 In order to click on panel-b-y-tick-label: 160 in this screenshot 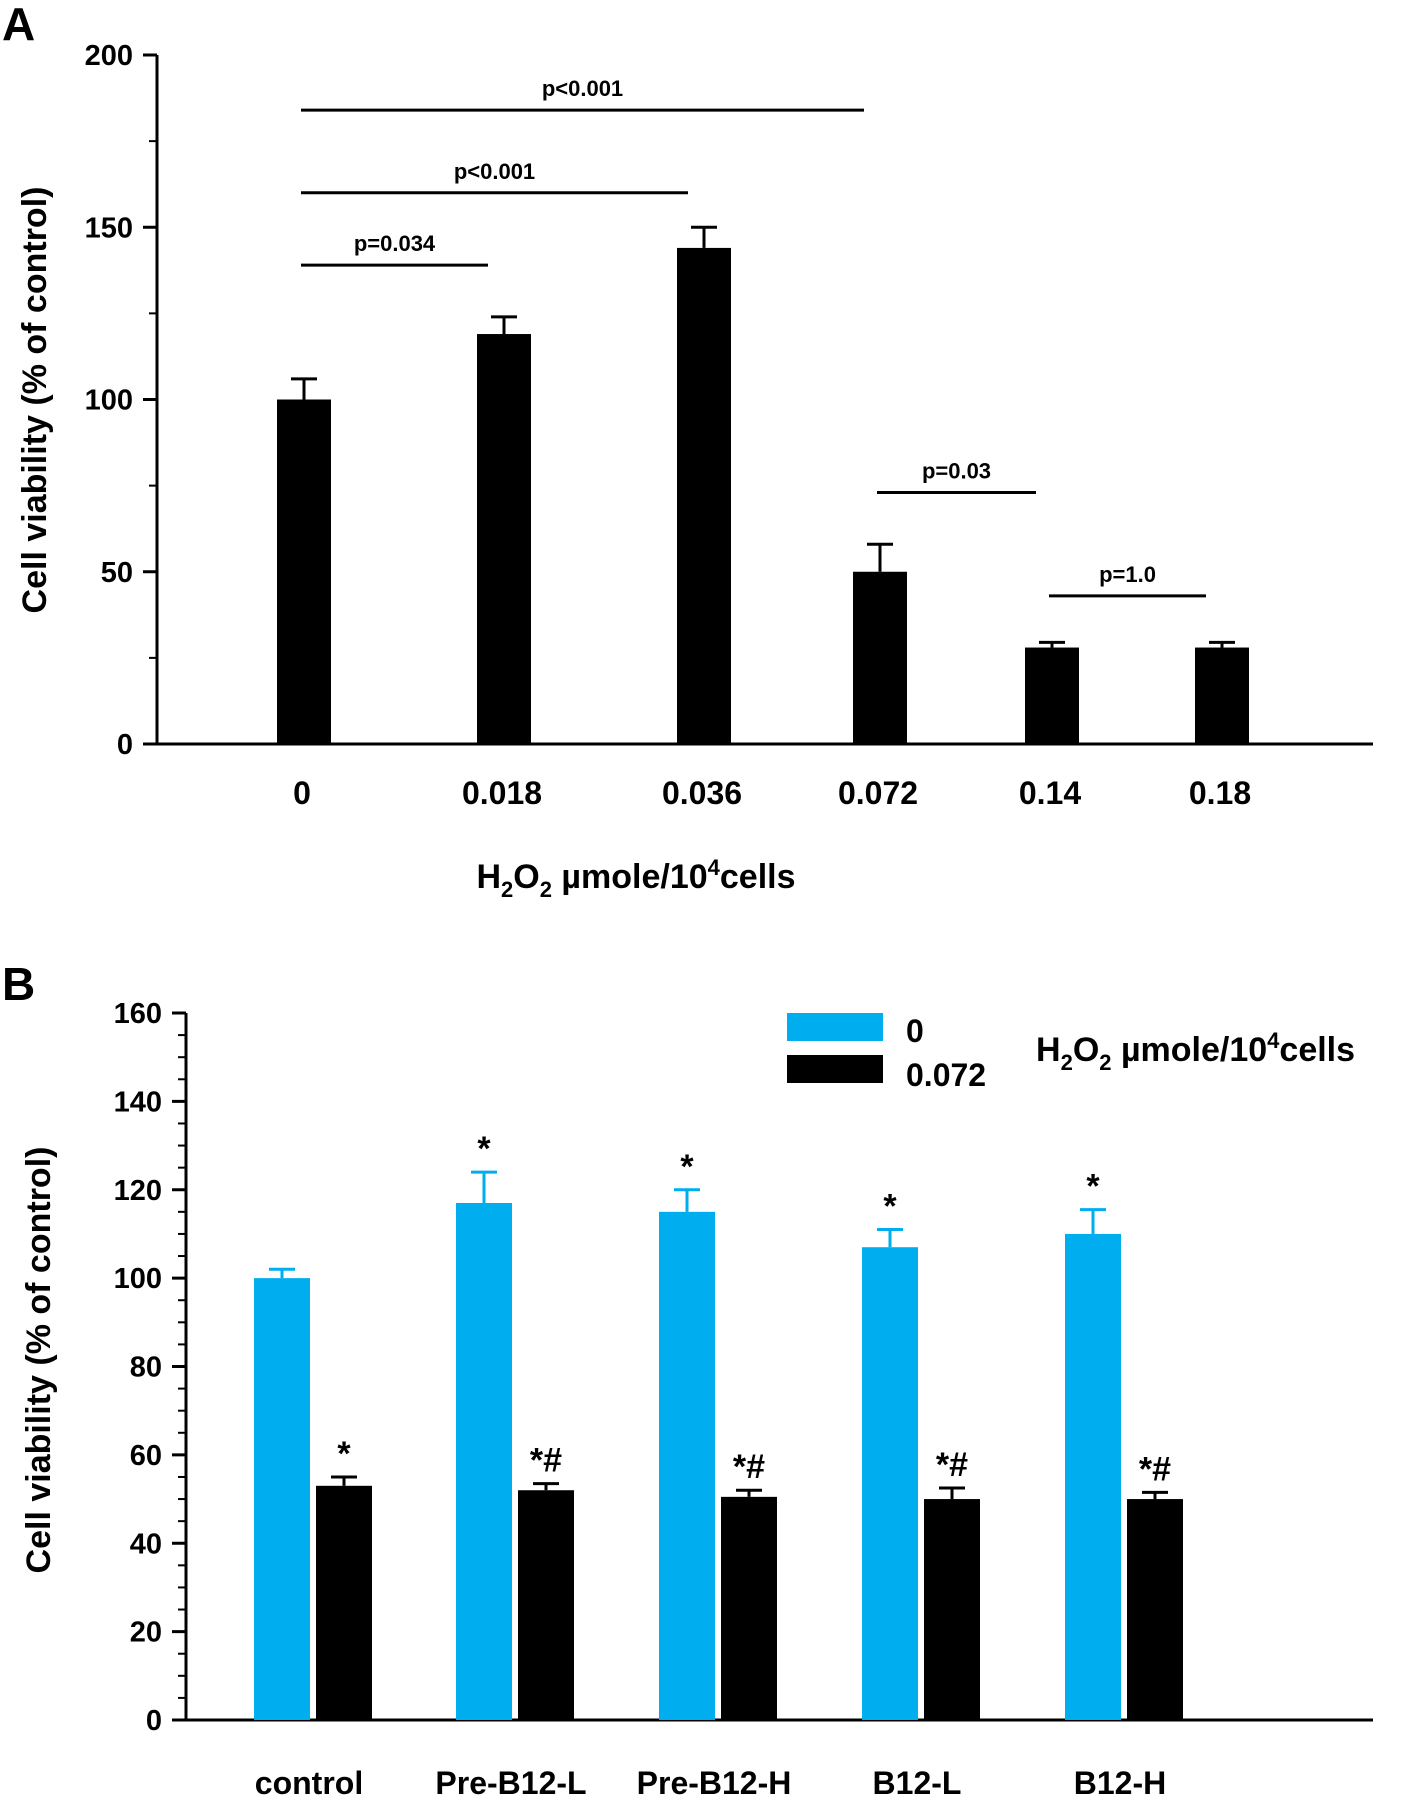, I will do `click(138, 1014)`.